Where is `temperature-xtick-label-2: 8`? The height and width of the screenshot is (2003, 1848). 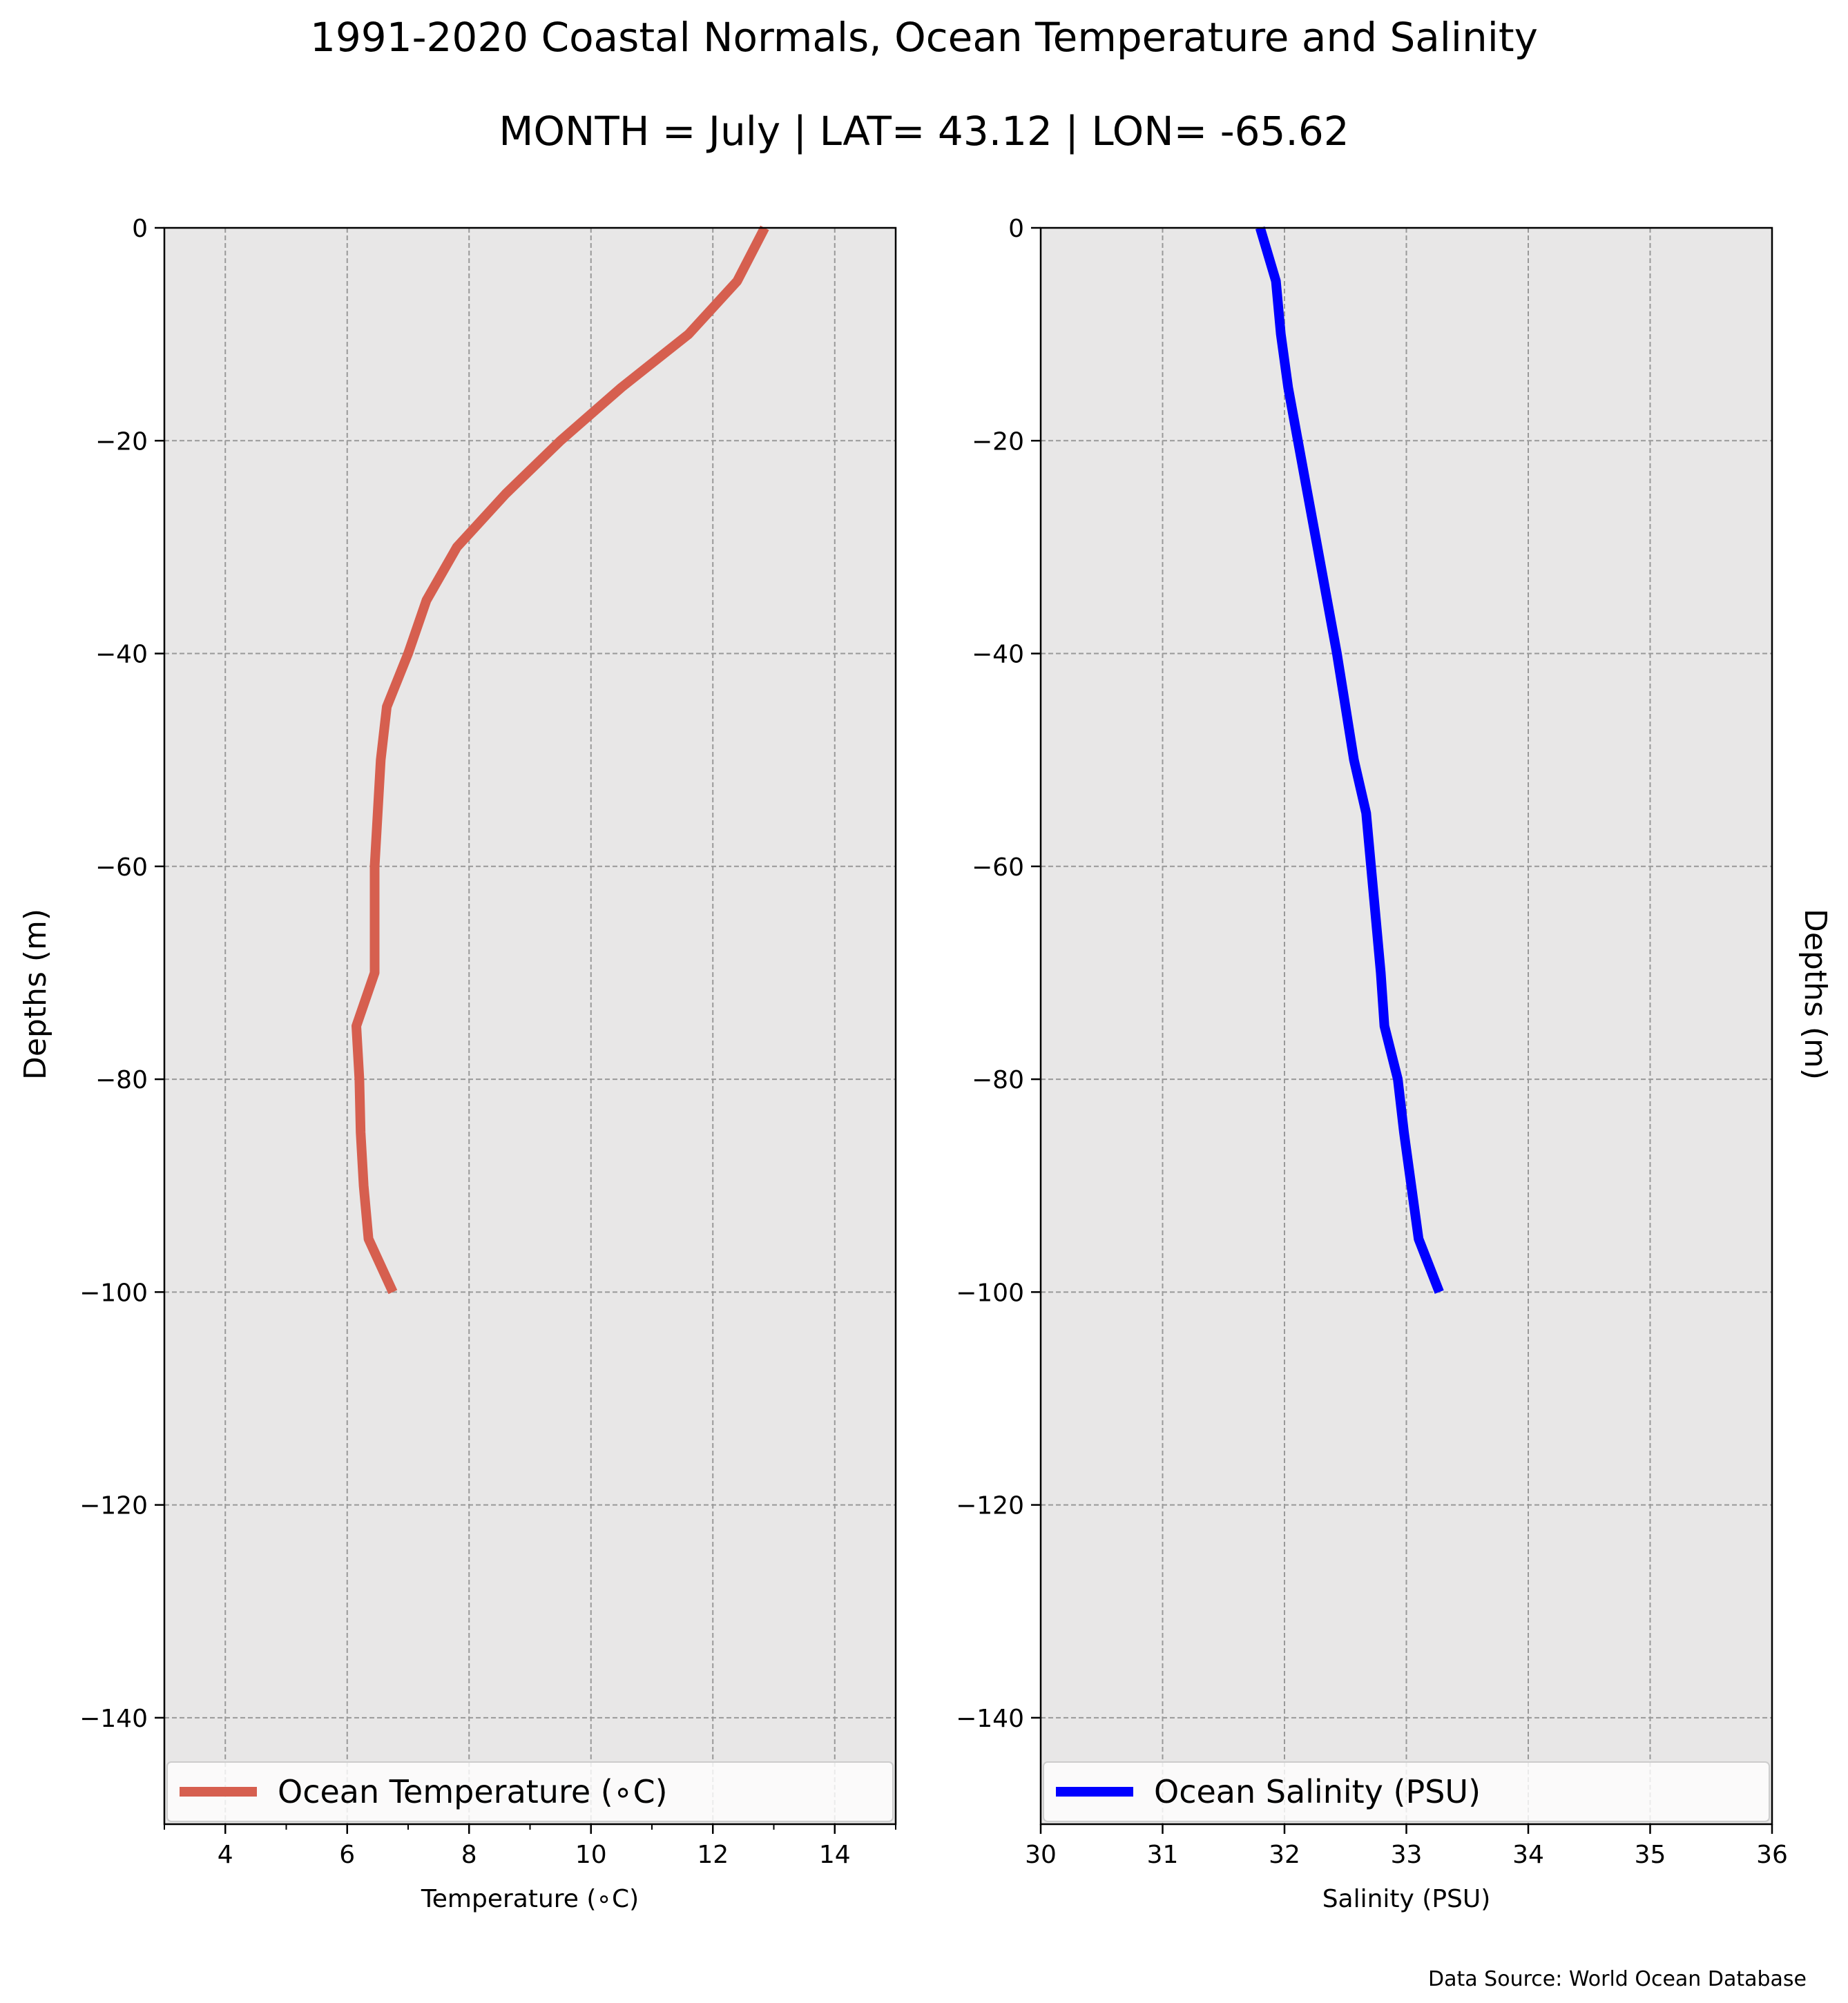
temperature-xtick-label-2: 8 is located at coordinates (469, 1855).